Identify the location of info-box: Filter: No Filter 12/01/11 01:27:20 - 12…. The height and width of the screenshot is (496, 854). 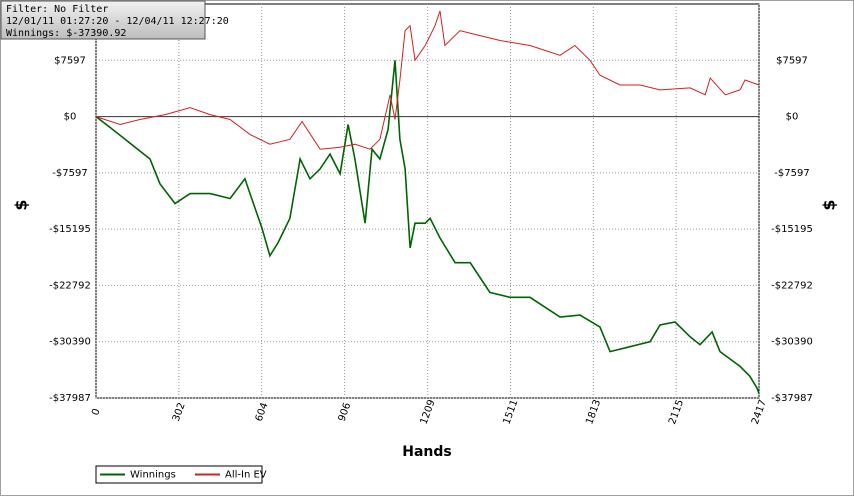
(114, 20).